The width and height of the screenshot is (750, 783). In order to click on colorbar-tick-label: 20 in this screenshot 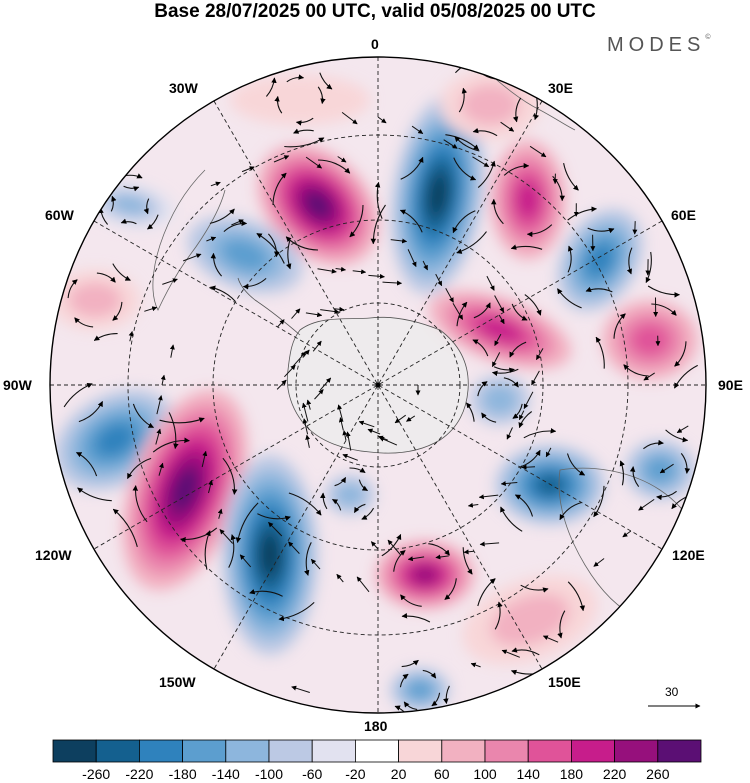, I will do `click(398, 774)`.